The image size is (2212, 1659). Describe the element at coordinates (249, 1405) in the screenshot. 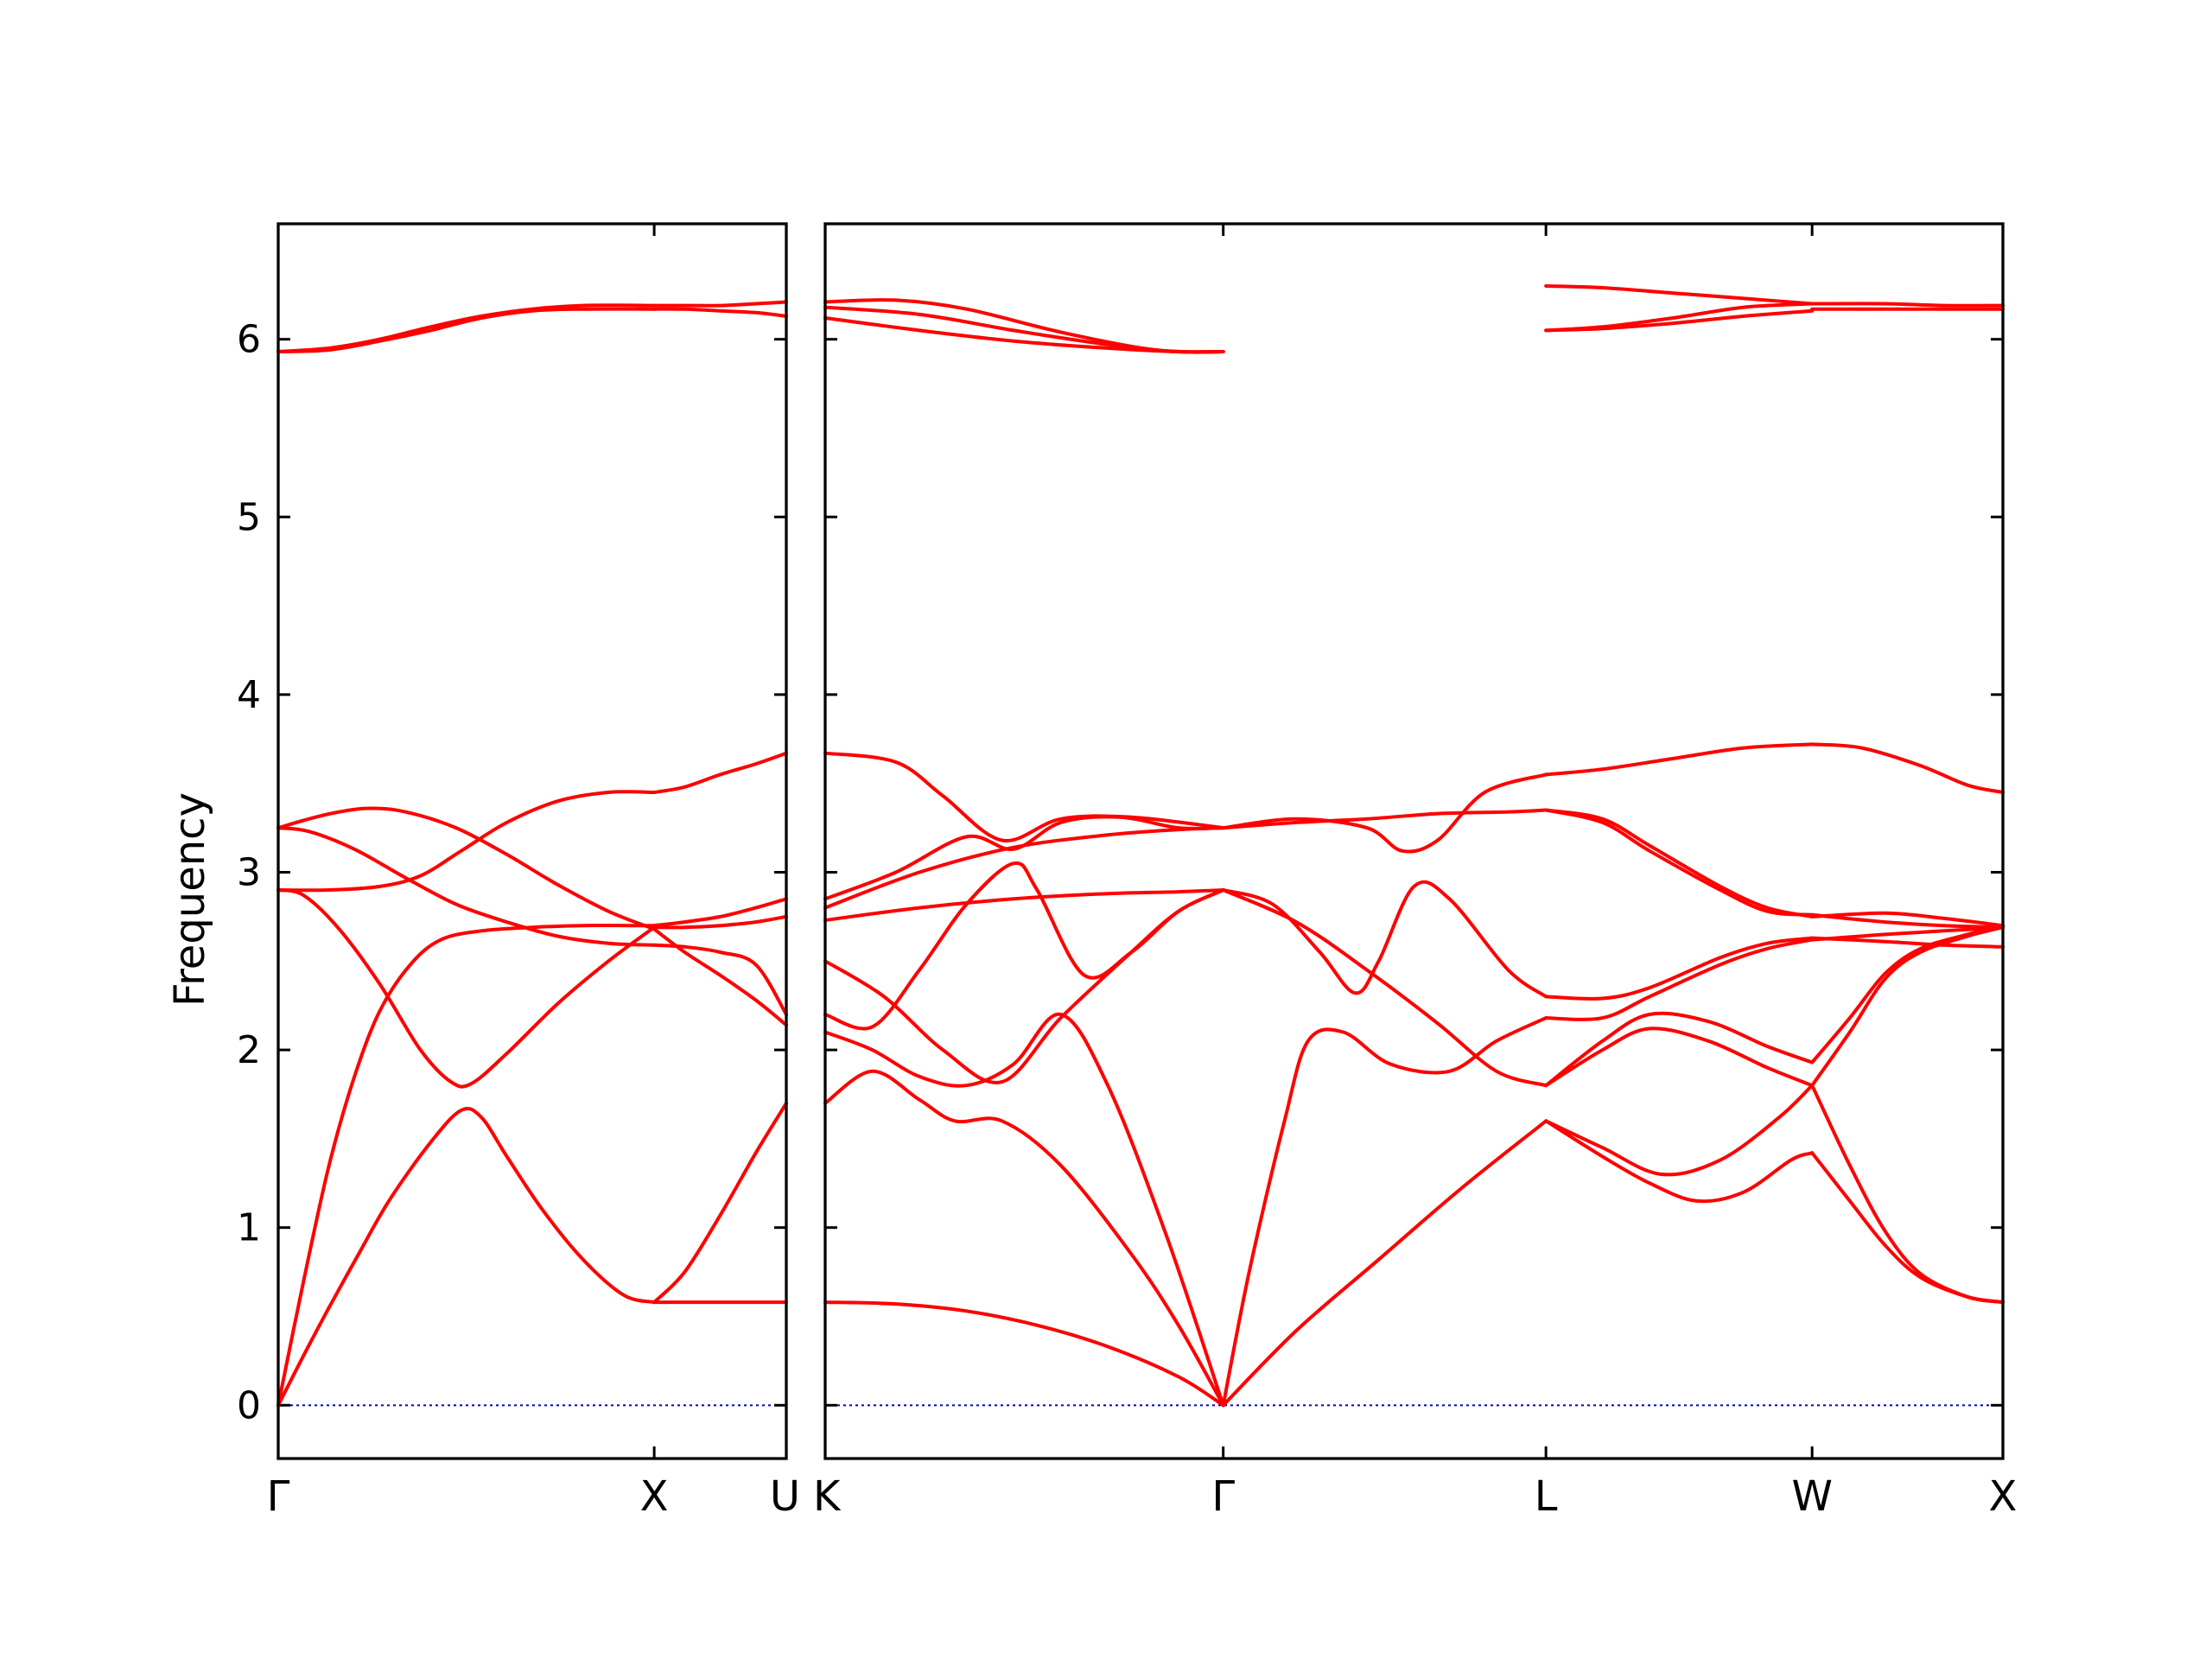

I see `y-tick-label: 0` at that location.